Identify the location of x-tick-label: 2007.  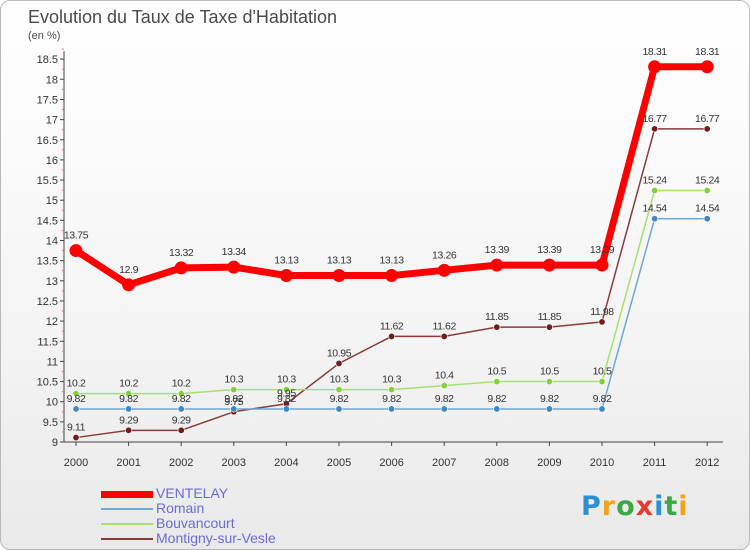
(444, 463).